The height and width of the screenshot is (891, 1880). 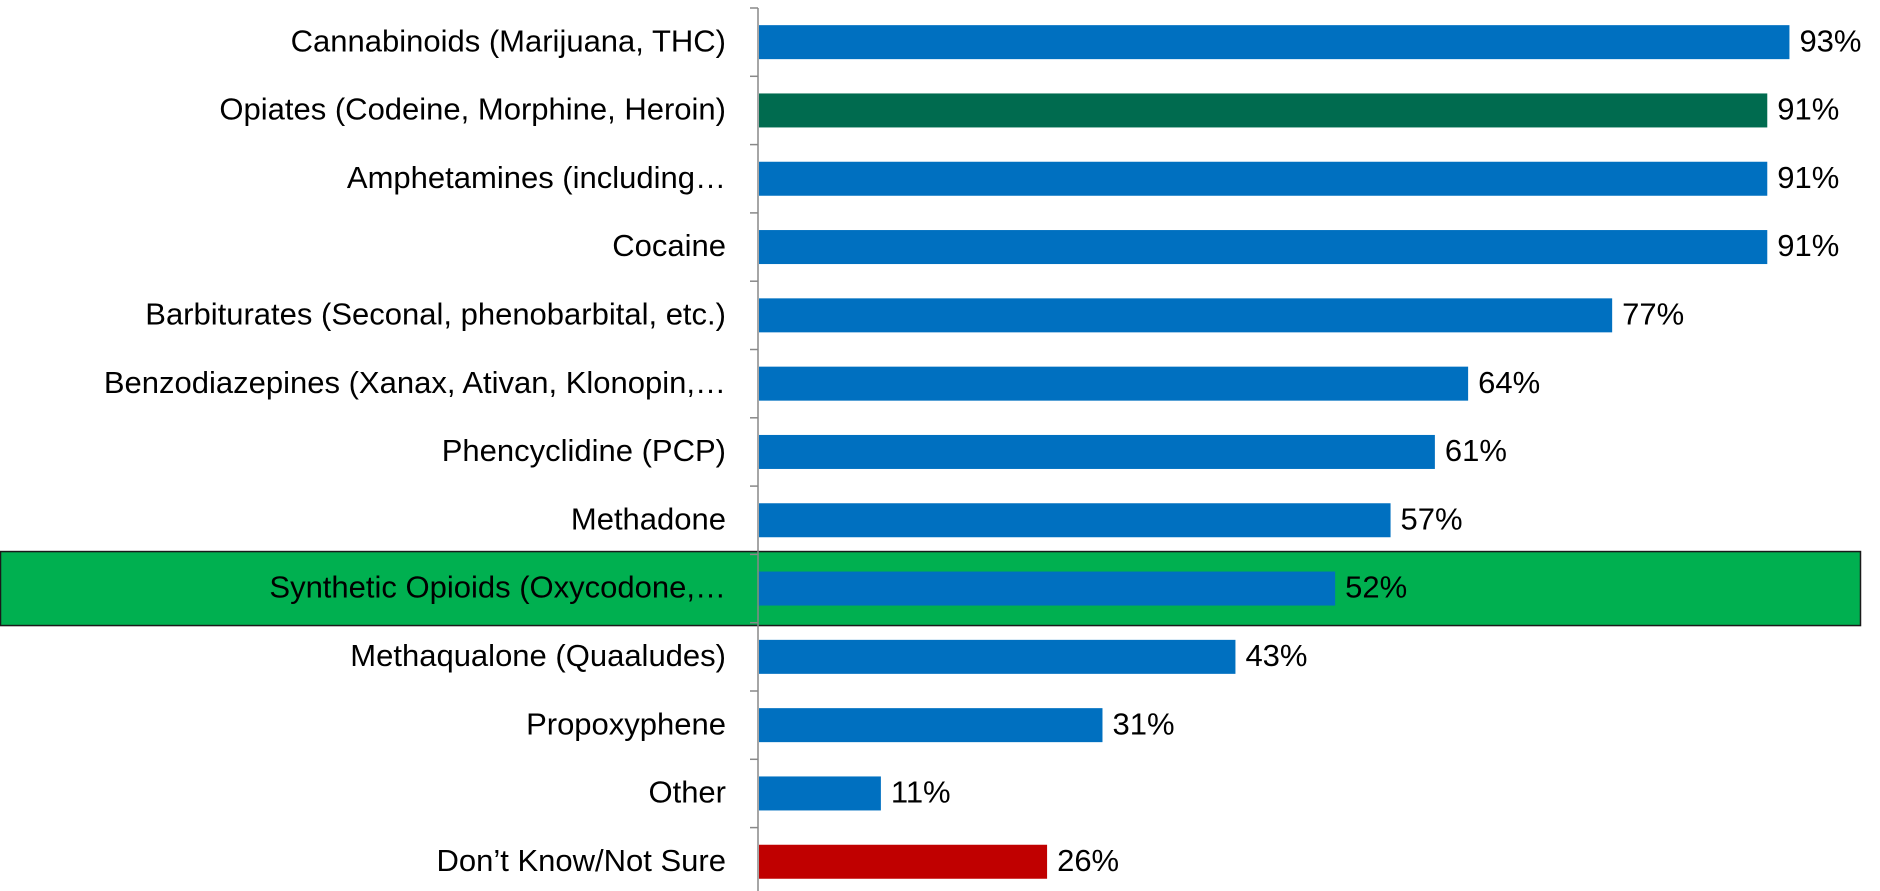 I want to click on value-label: 31%, so click(x=1143, y=723).